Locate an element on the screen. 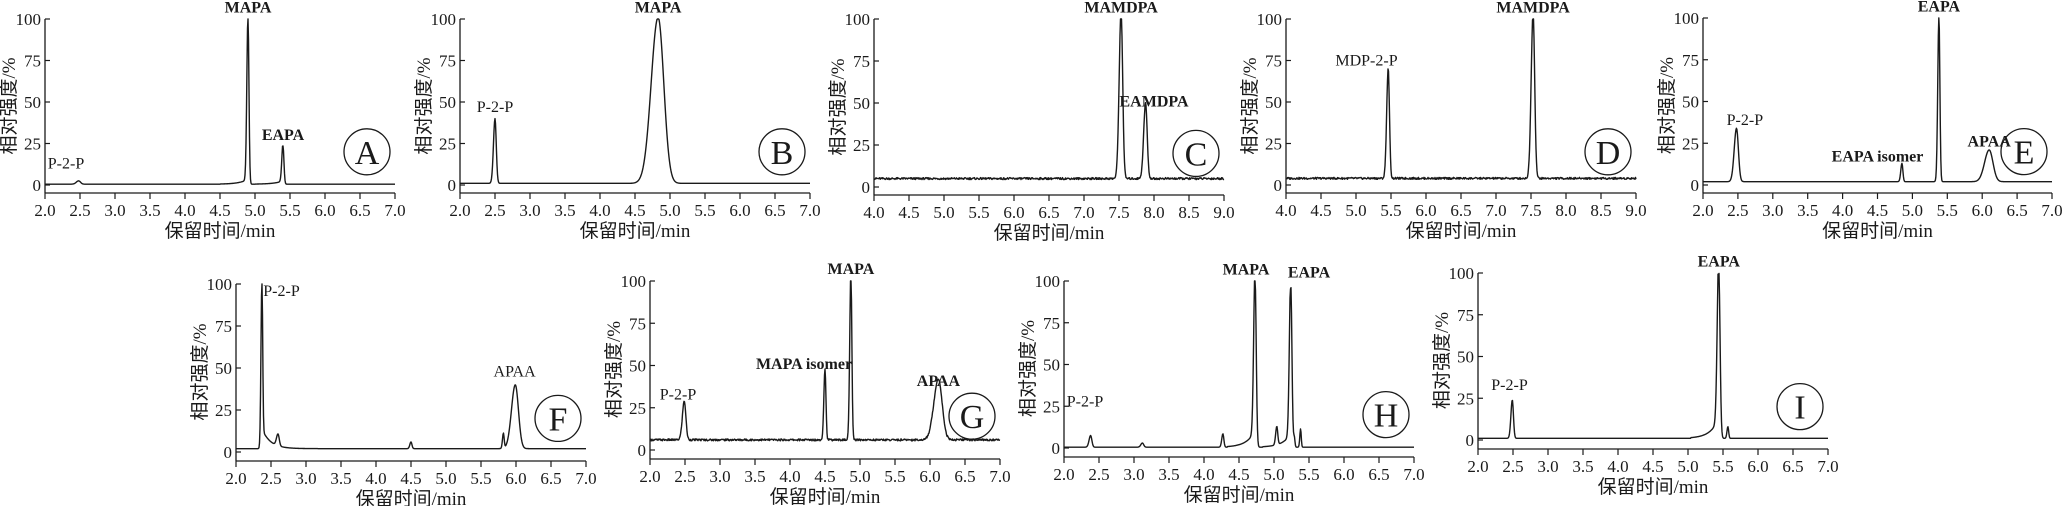 The image size is (2062, 506). x-tick-label: 4.5 is located at coordinates (824, 476).